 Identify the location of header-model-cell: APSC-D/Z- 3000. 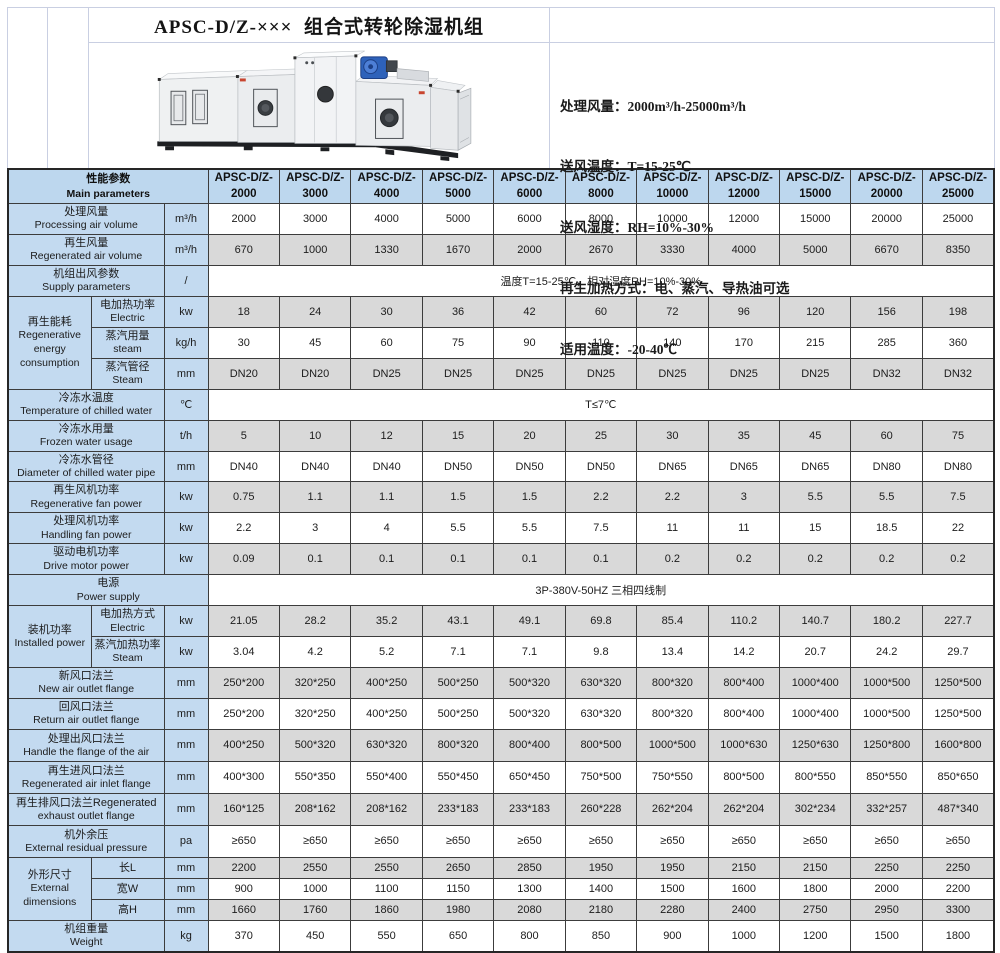
(315, 186).